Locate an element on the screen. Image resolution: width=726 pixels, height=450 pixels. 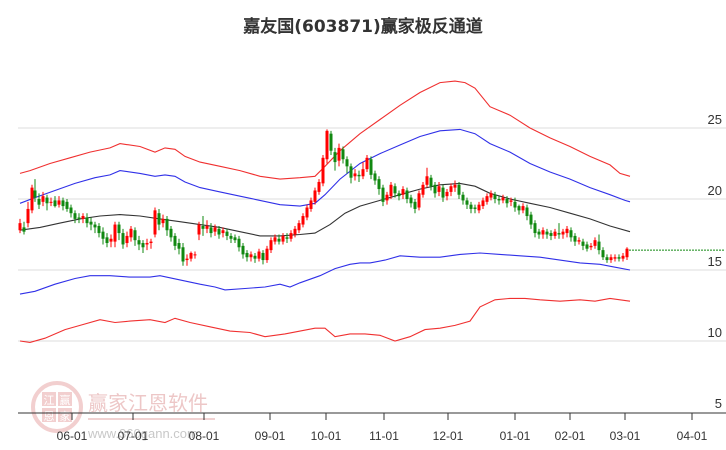
svg-text: 赢 is located at coordinates (65, 400).